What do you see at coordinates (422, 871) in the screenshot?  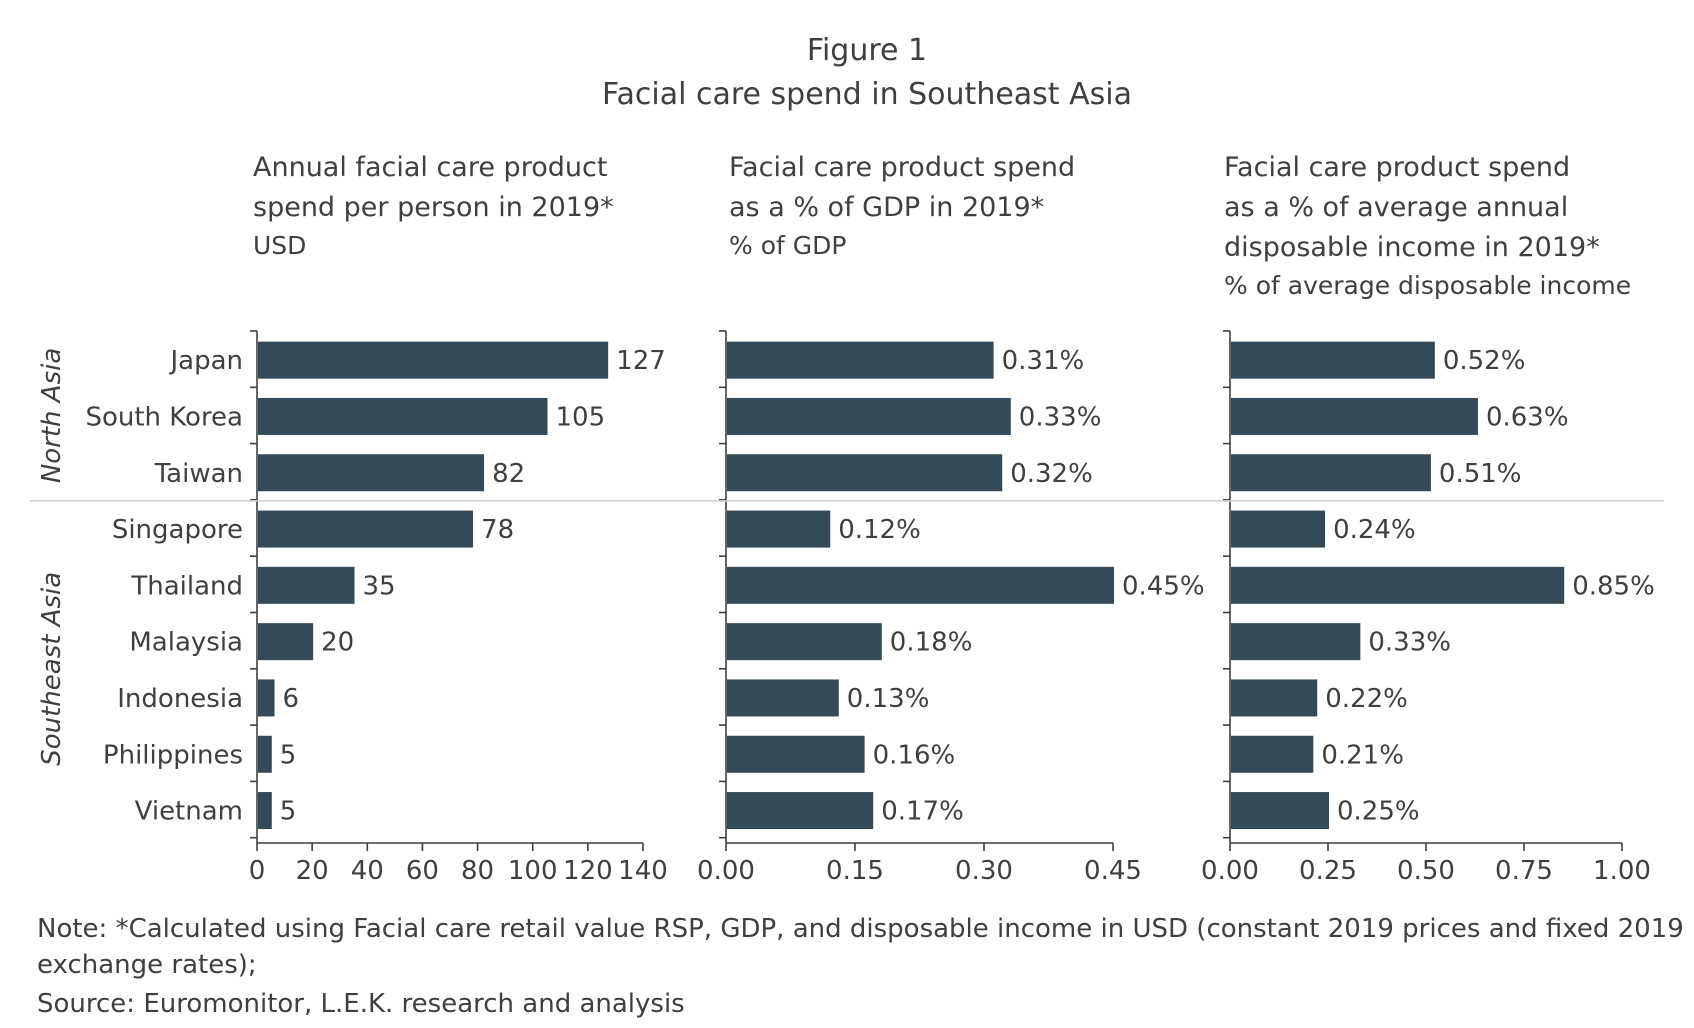 I see `x-tick-label: 60` at bounding box center [422, 871].